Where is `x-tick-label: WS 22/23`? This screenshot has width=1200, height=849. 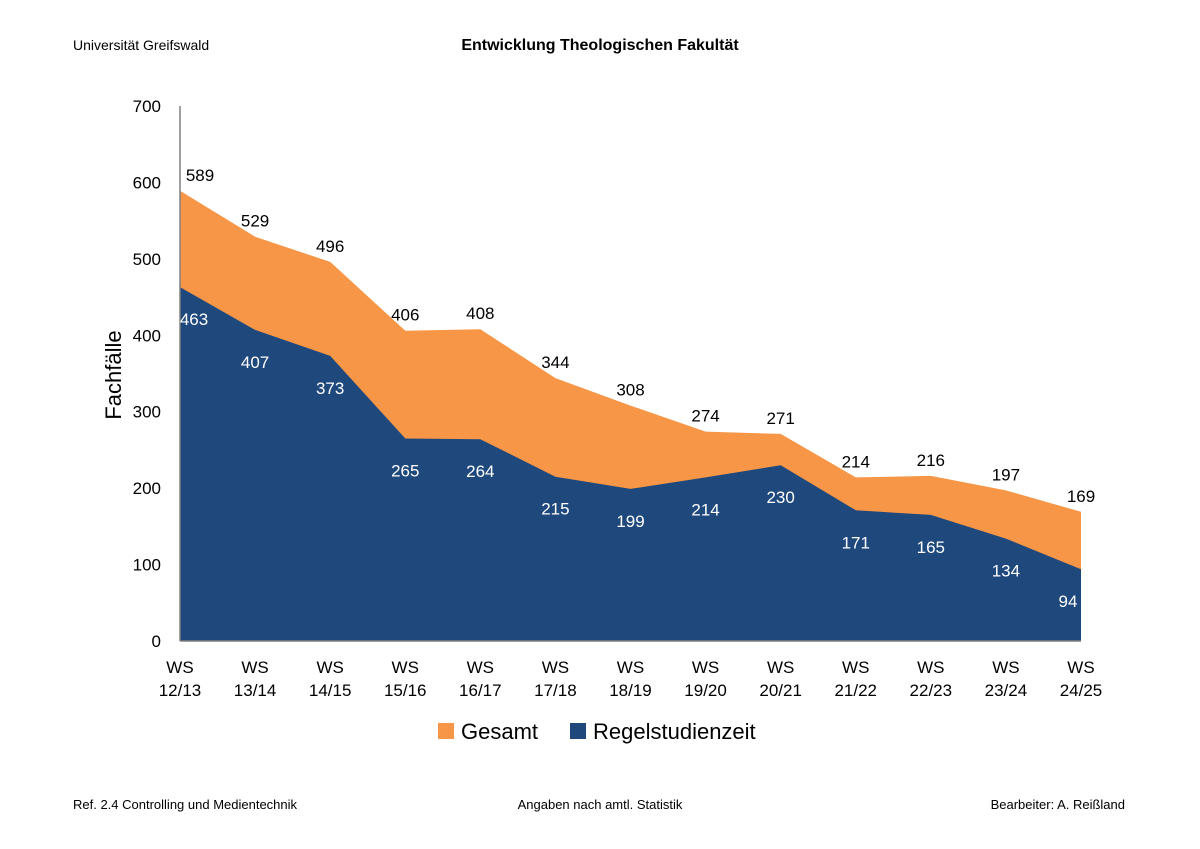 x-tick-label: WS 22/23 is located at coordinates (931, 679).